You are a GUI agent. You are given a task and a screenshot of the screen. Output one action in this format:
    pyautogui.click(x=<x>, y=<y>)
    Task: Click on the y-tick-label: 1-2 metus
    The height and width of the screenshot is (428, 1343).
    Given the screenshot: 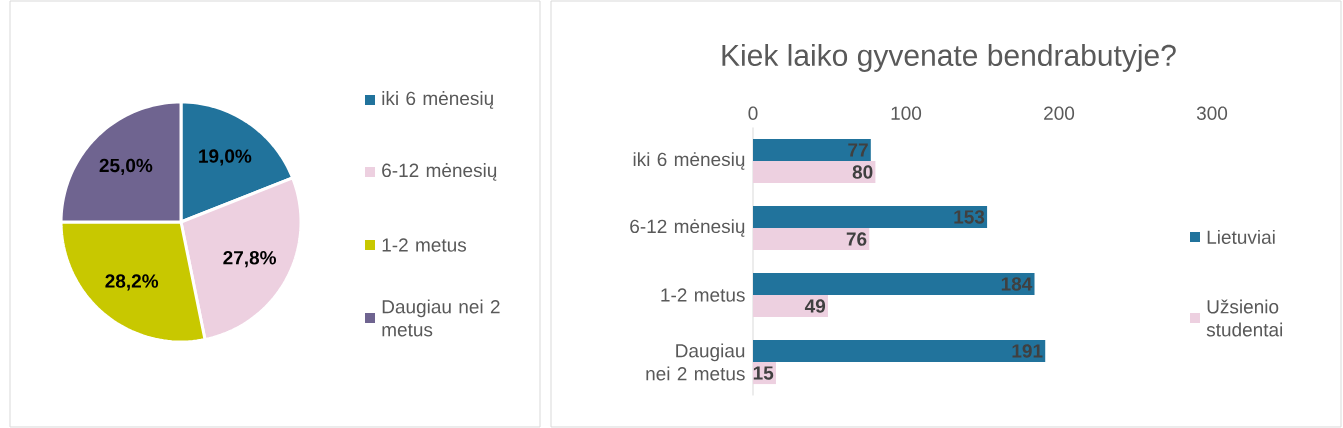 What is the action you would take?
    pyautogui.click(x=703, y=295)
    